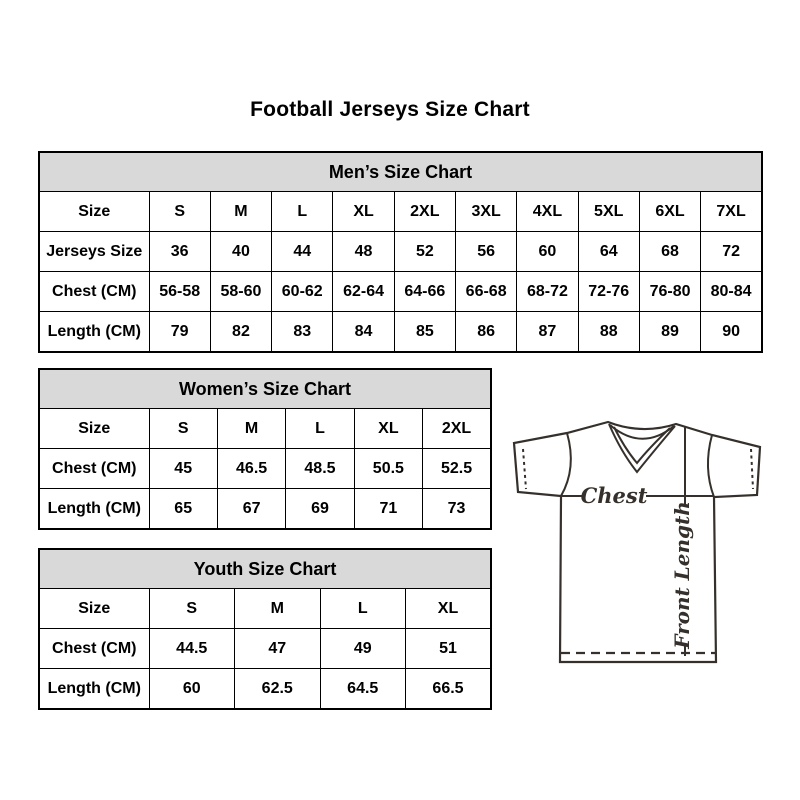 The height and width of the screenshot is (800, 800). What do you see at coordinates (547, 332) in the screenshot?
I see `value-cell: 87` at bounding box center [547, 332].